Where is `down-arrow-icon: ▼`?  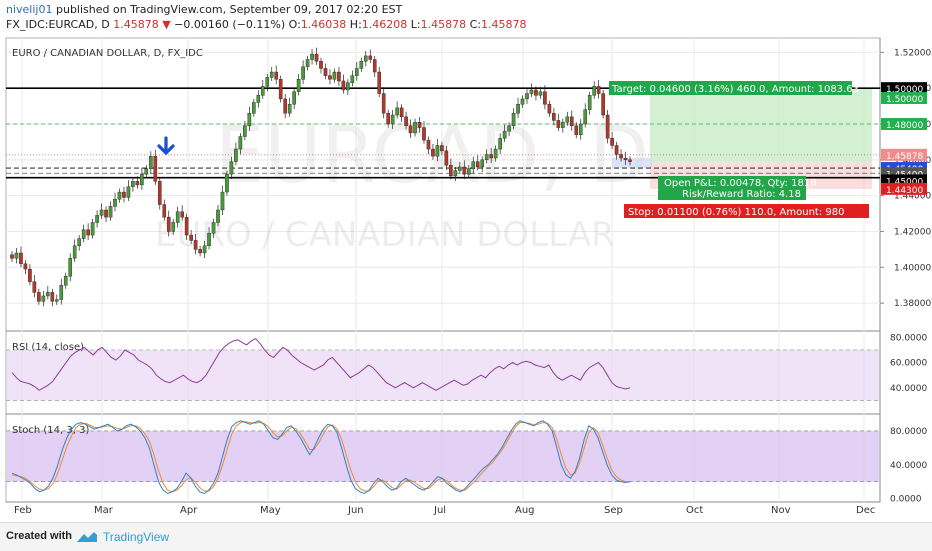
down-arrow-icon: ▼ is located at coordinates (166, 24).